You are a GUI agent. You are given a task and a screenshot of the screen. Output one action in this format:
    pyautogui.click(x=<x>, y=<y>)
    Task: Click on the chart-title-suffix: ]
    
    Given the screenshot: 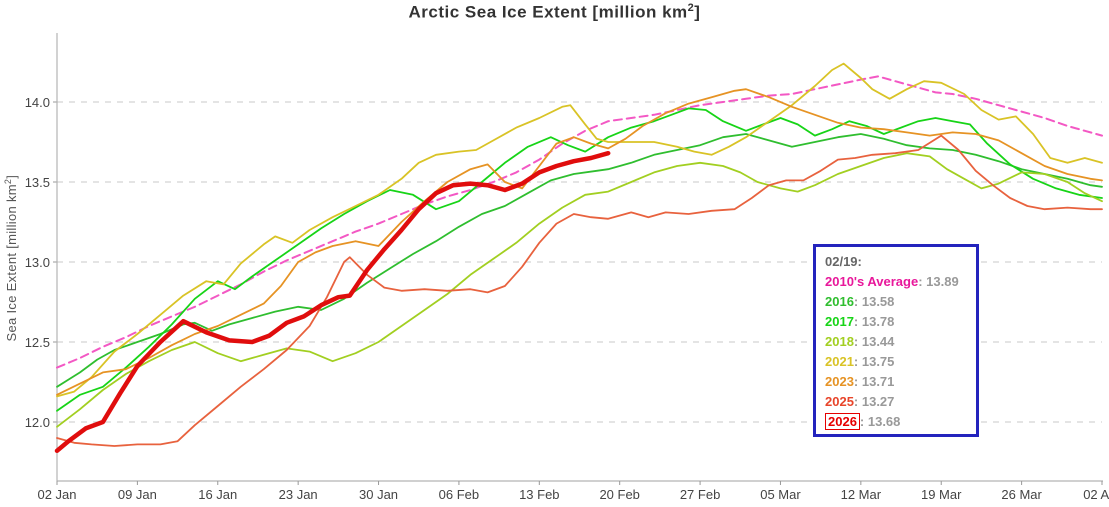 What is the action you would take?
    pyautogui.click(x=697, y=12)
    